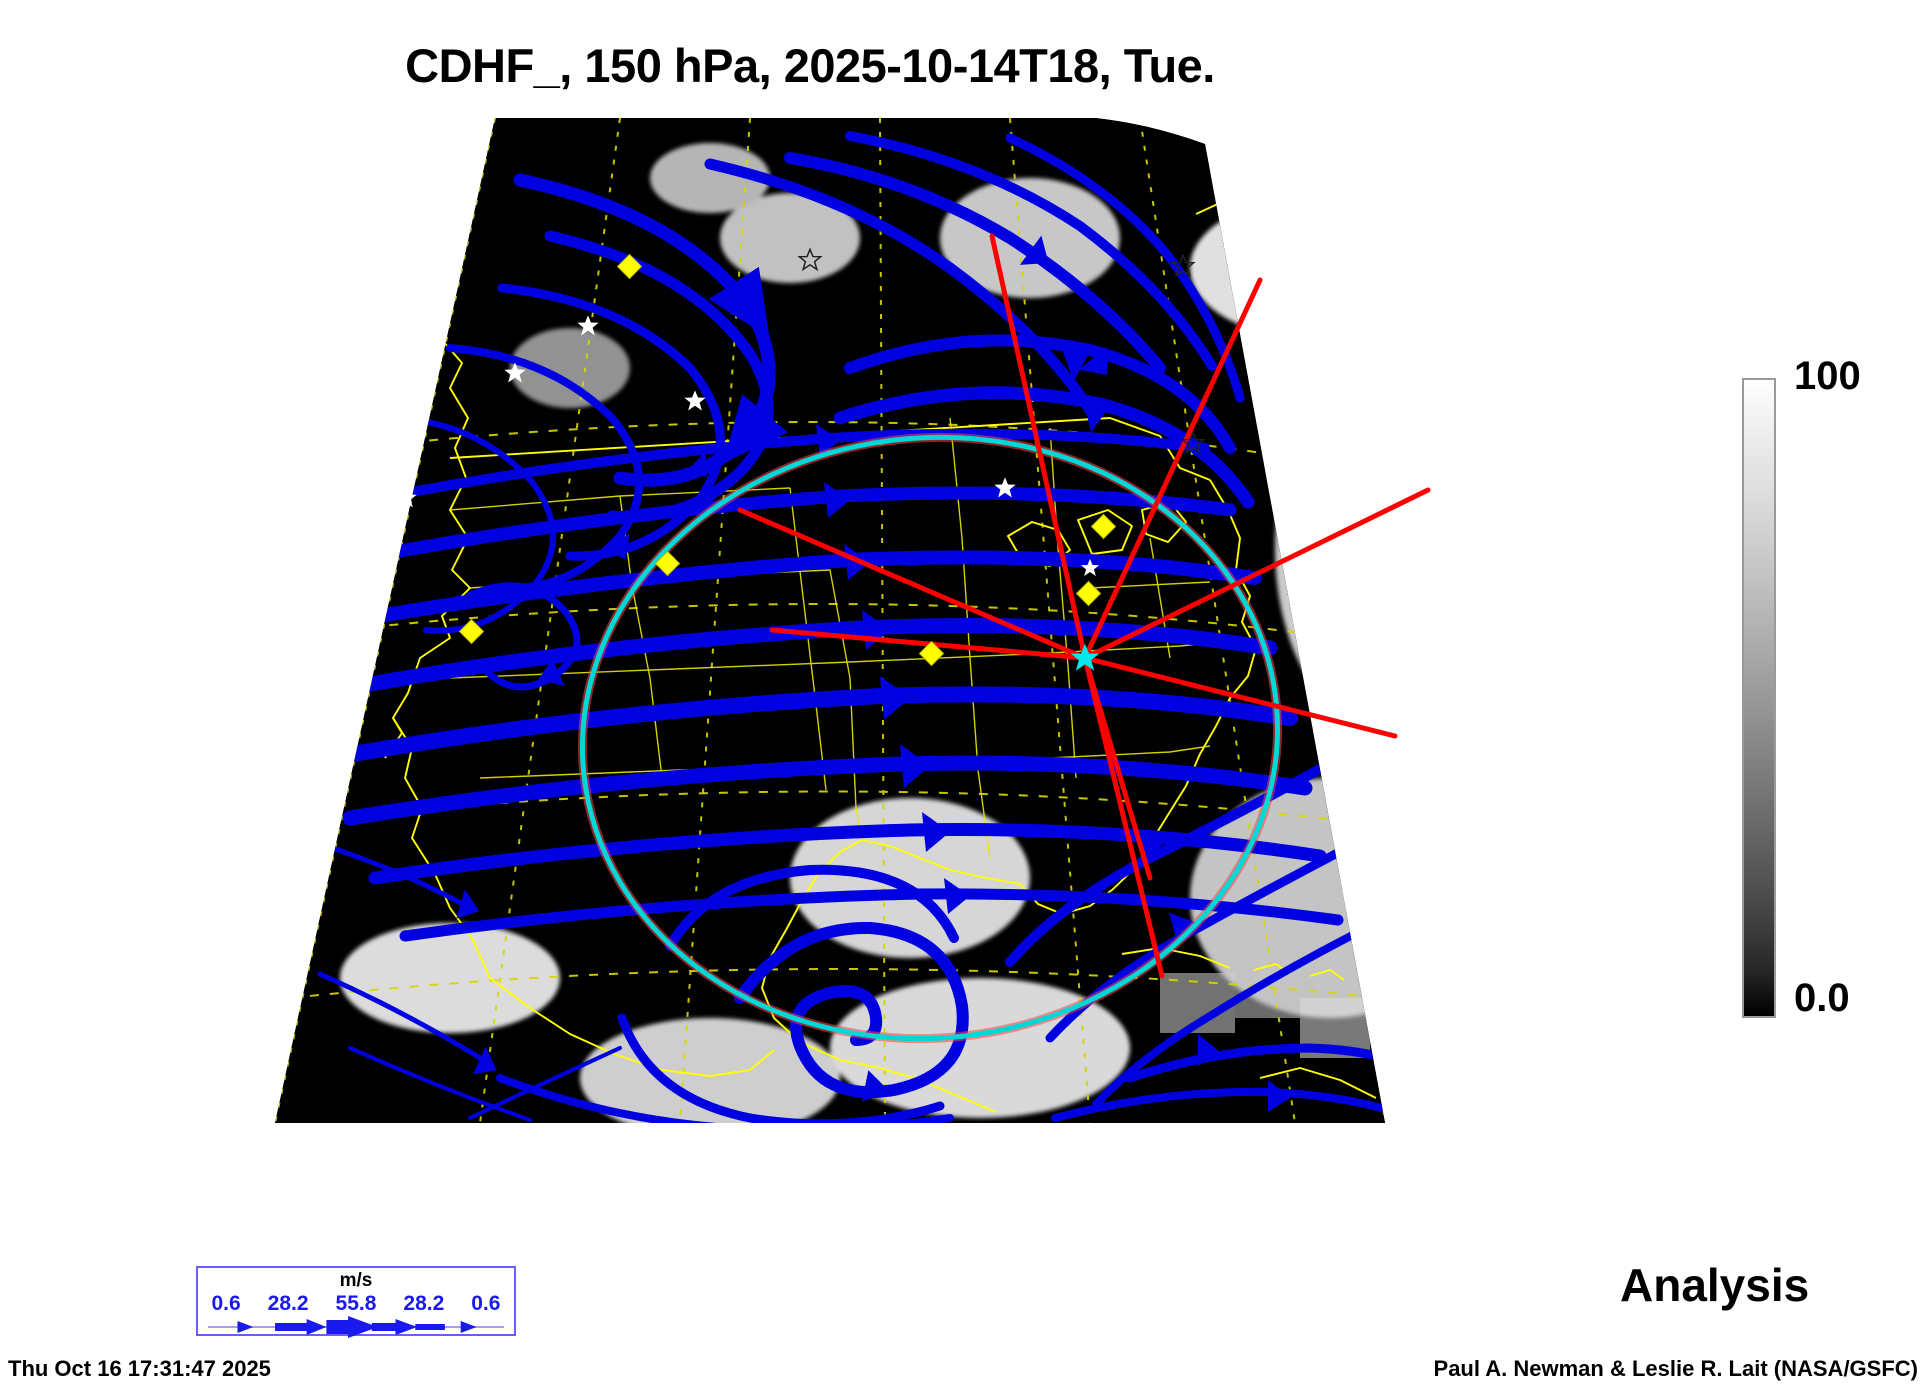 The image size is (1926, 1394). What do you see at coordinates (1715, 1285) in the screenshot?
I see `analysis-label: Analysis` at bounding box center [1715, 1285].